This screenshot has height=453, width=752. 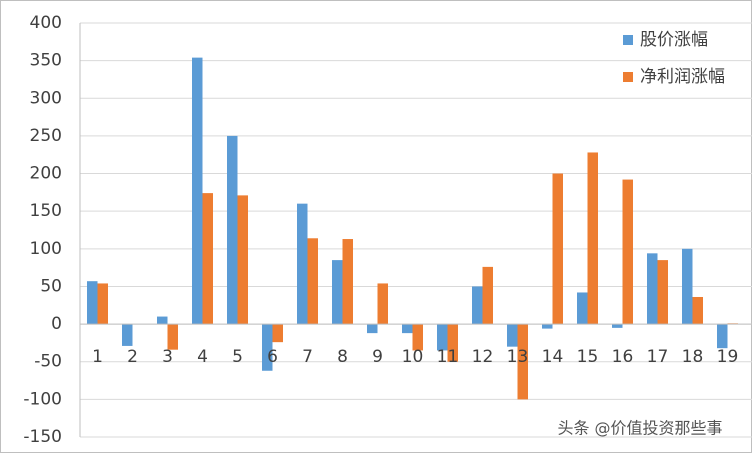 I want to click on y-tick-label: 250, so click(x=46, y=136).